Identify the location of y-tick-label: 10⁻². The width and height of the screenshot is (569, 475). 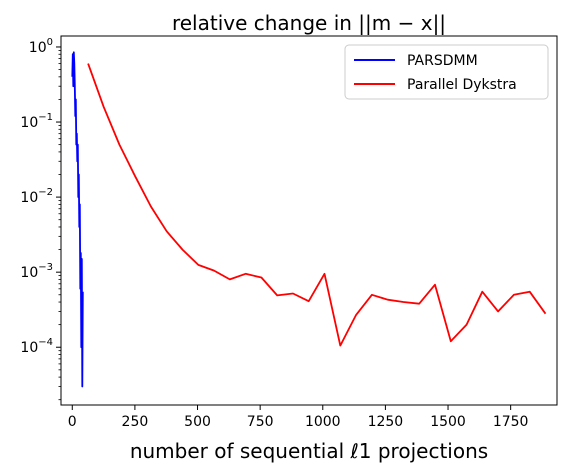
(36, 196).